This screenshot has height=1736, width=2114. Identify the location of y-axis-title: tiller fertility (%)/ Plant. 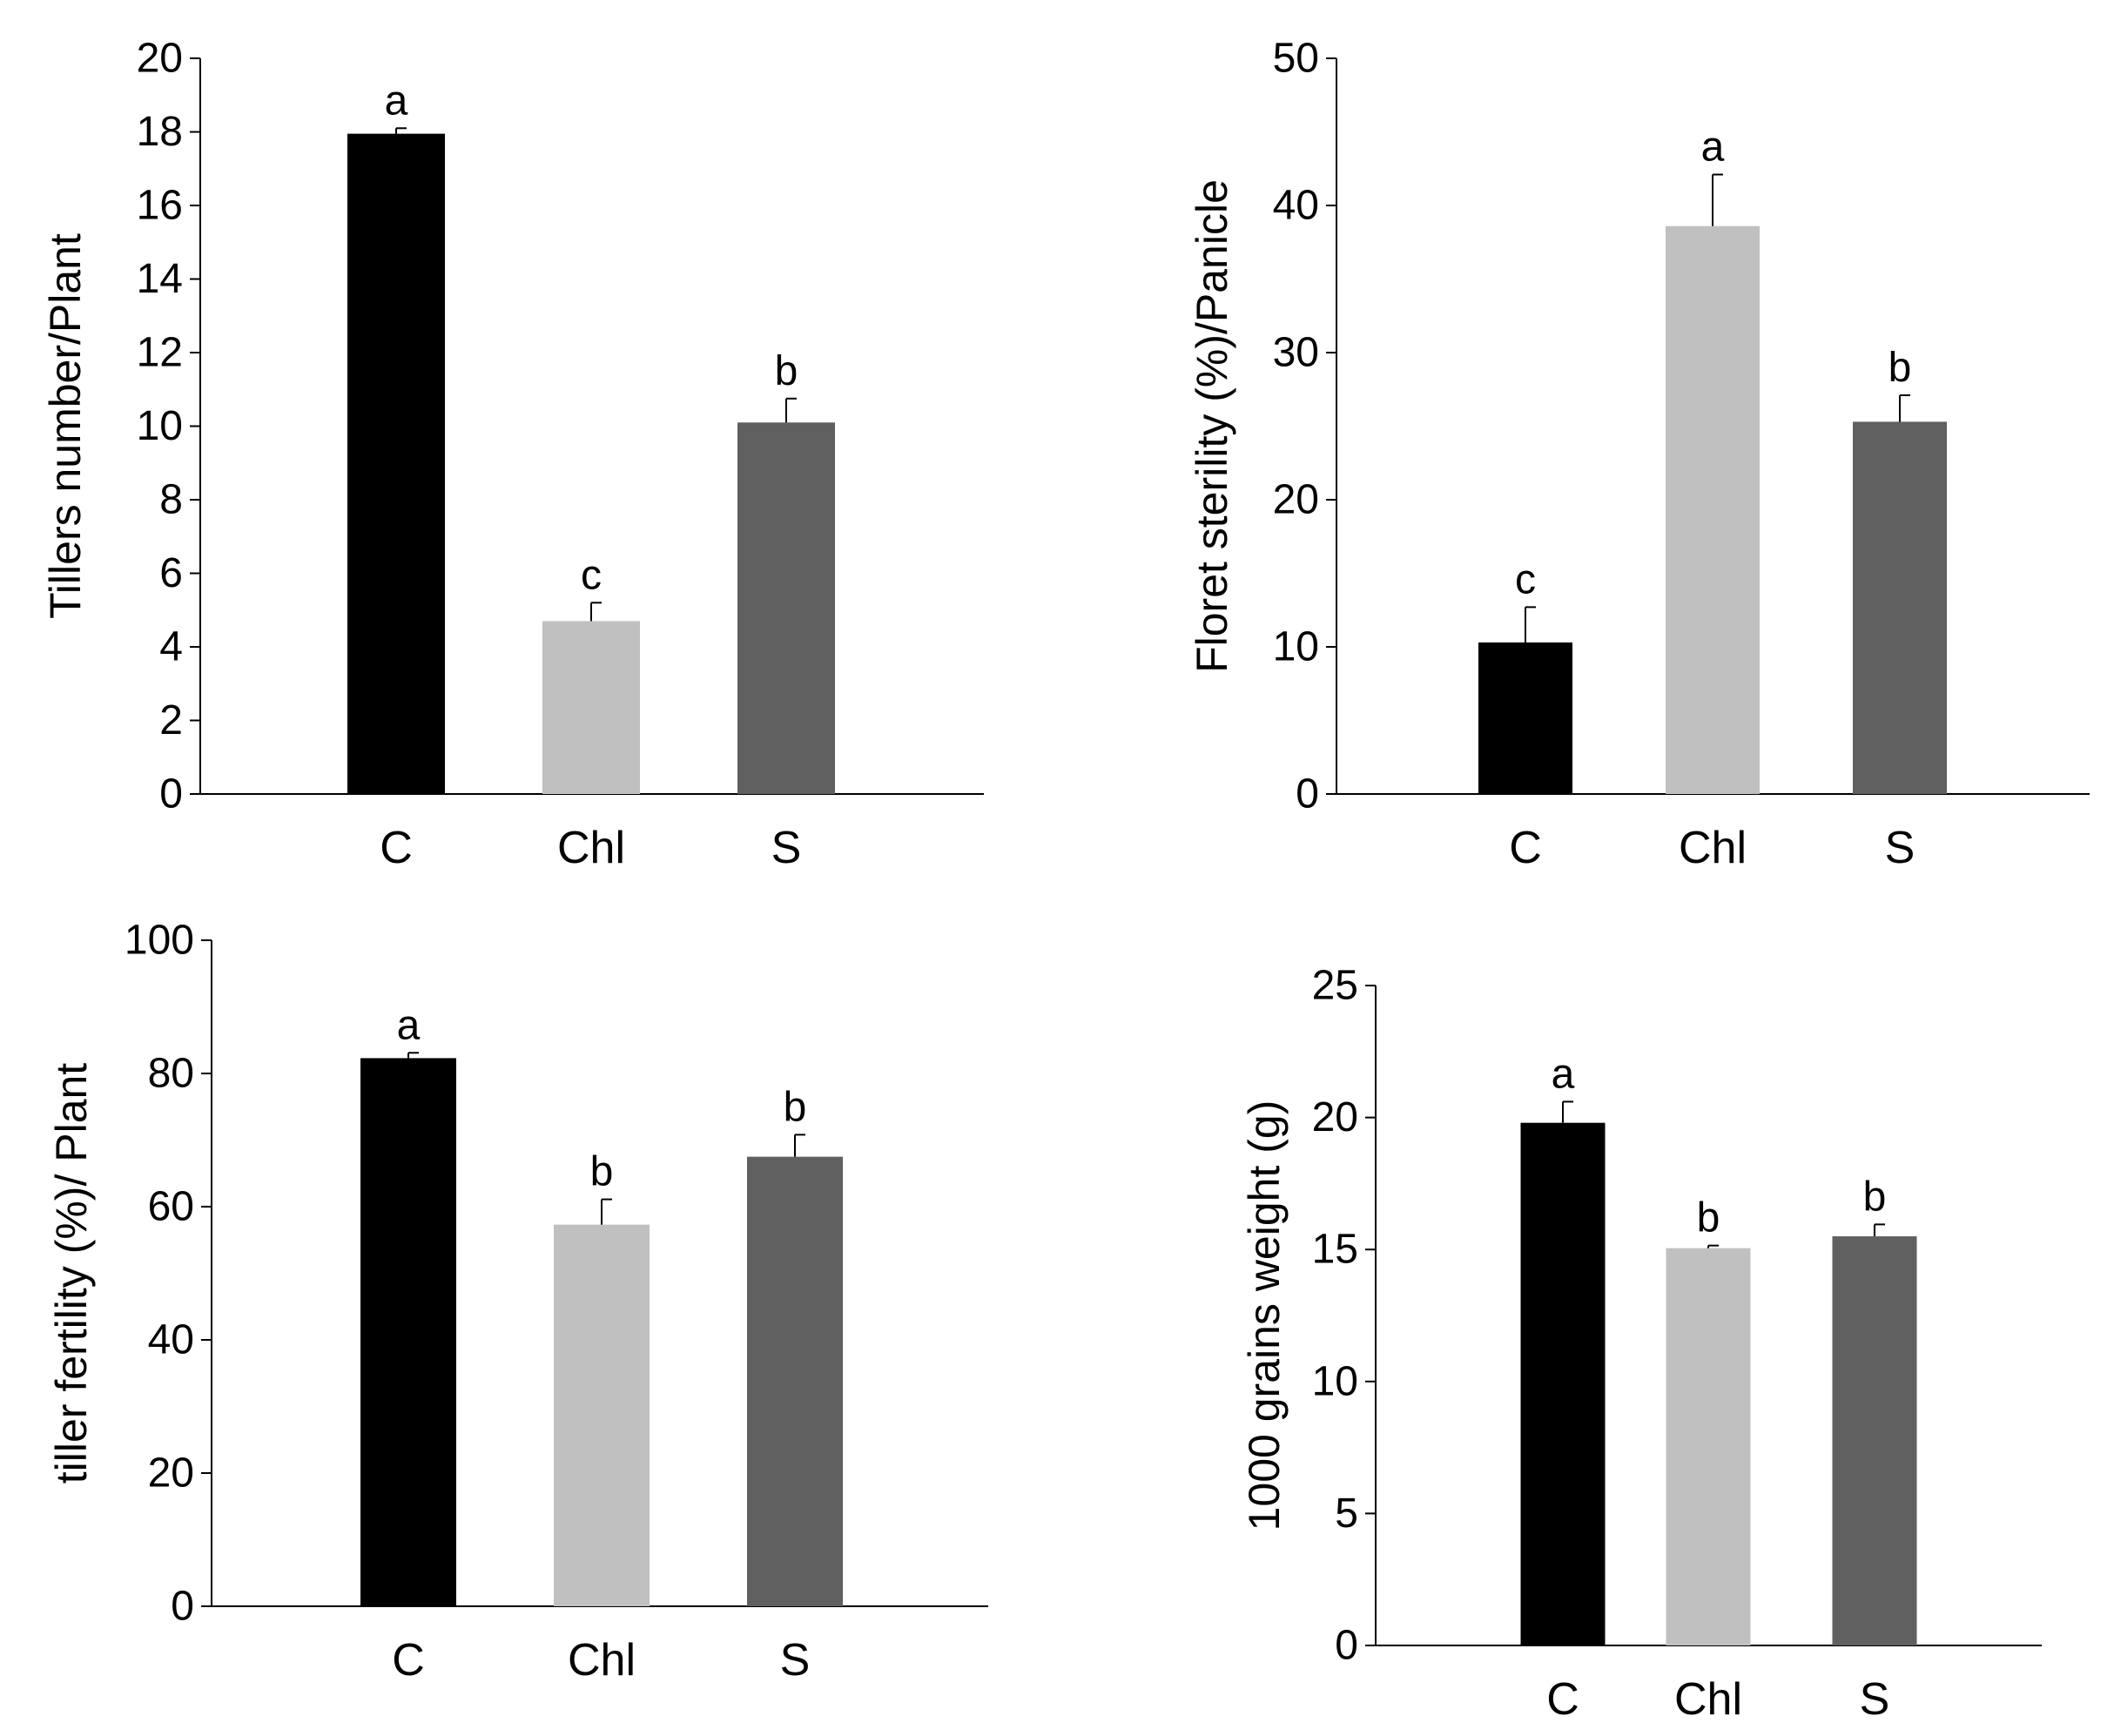
(71, 1273).